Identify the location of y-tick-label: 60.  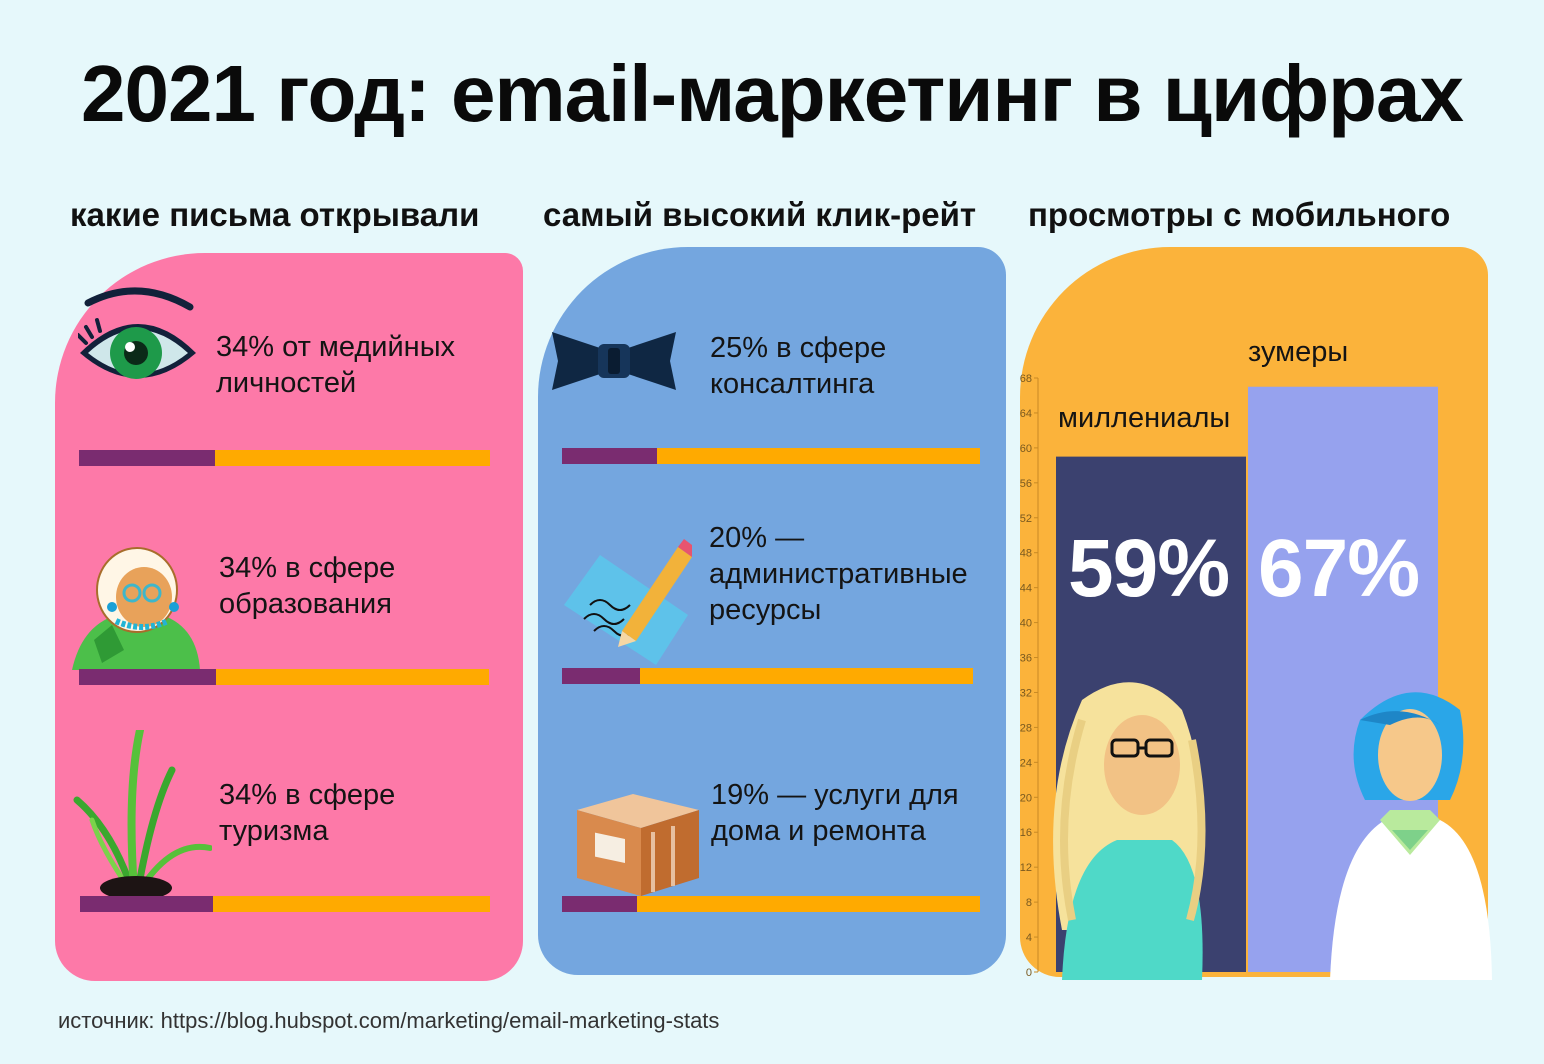
(1026, 449).